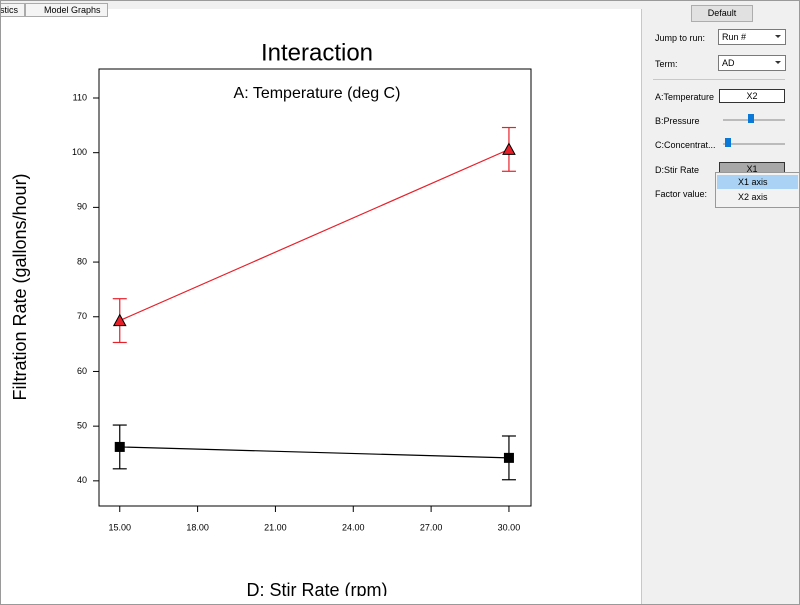  I want to click on y-tick-label: 50, so click(82, 426).